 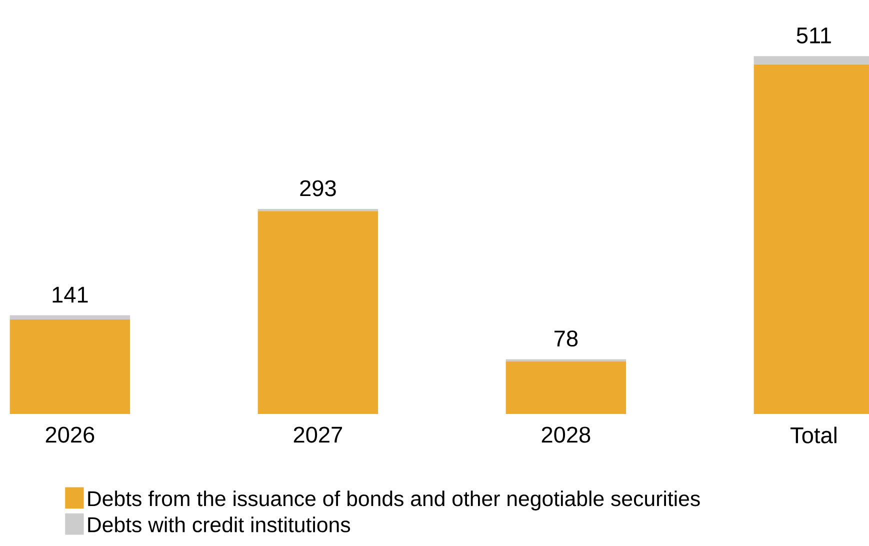 I want to click on annotation: 141, so click(x=70, y=294).